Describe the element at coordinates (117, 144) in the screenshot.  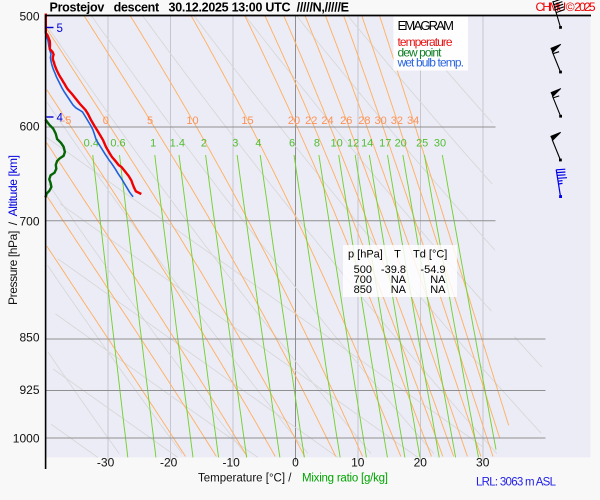
I see `svg-text: 0.6` at that location.